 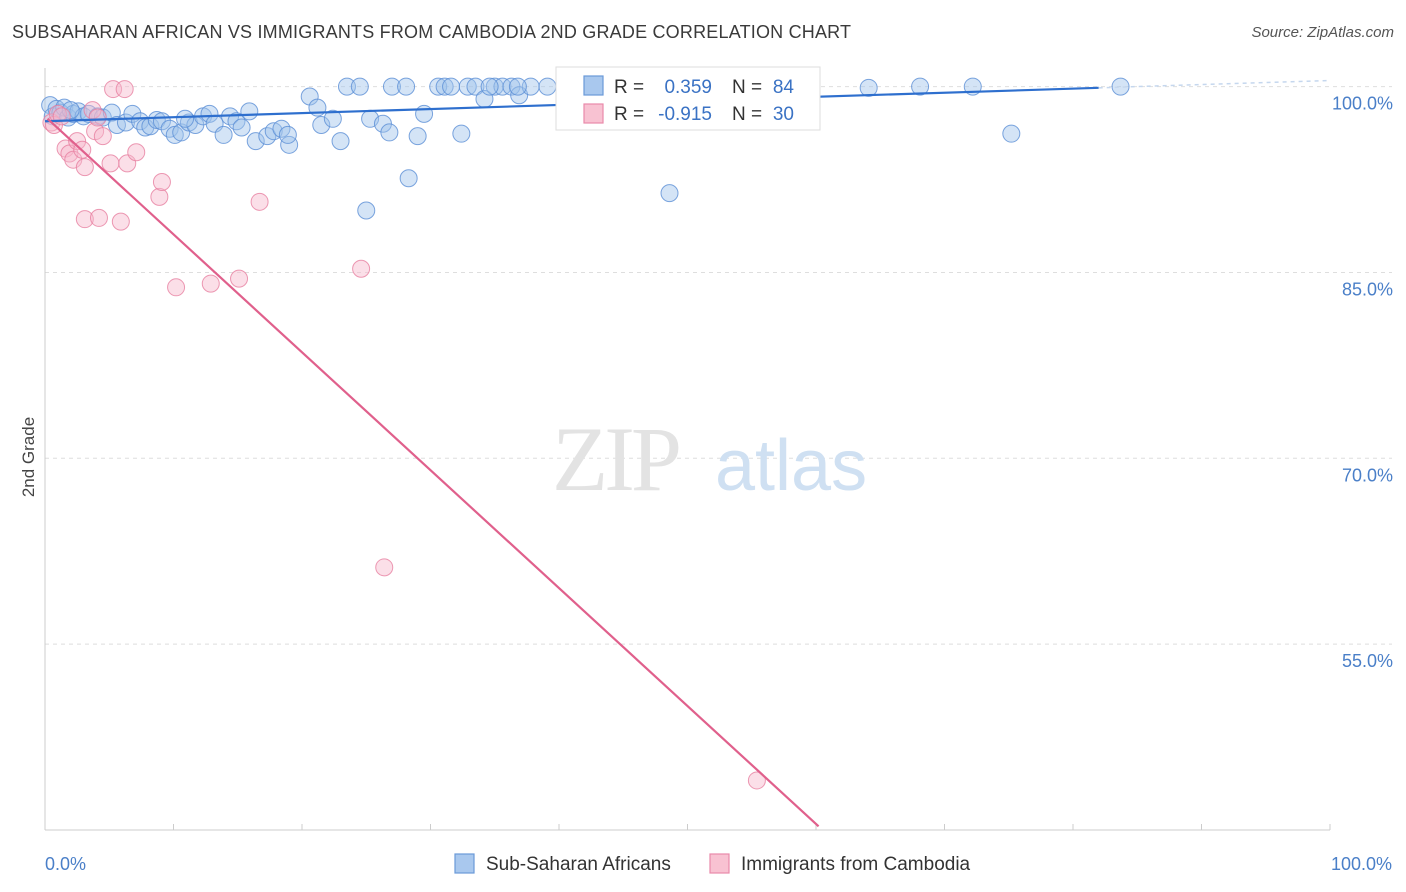 What do you see at coordinates (856, 864) in the screenshot?
I see `legend-label-cambodia: Immigrants from Cambodia` at bounding box center [856, 864].